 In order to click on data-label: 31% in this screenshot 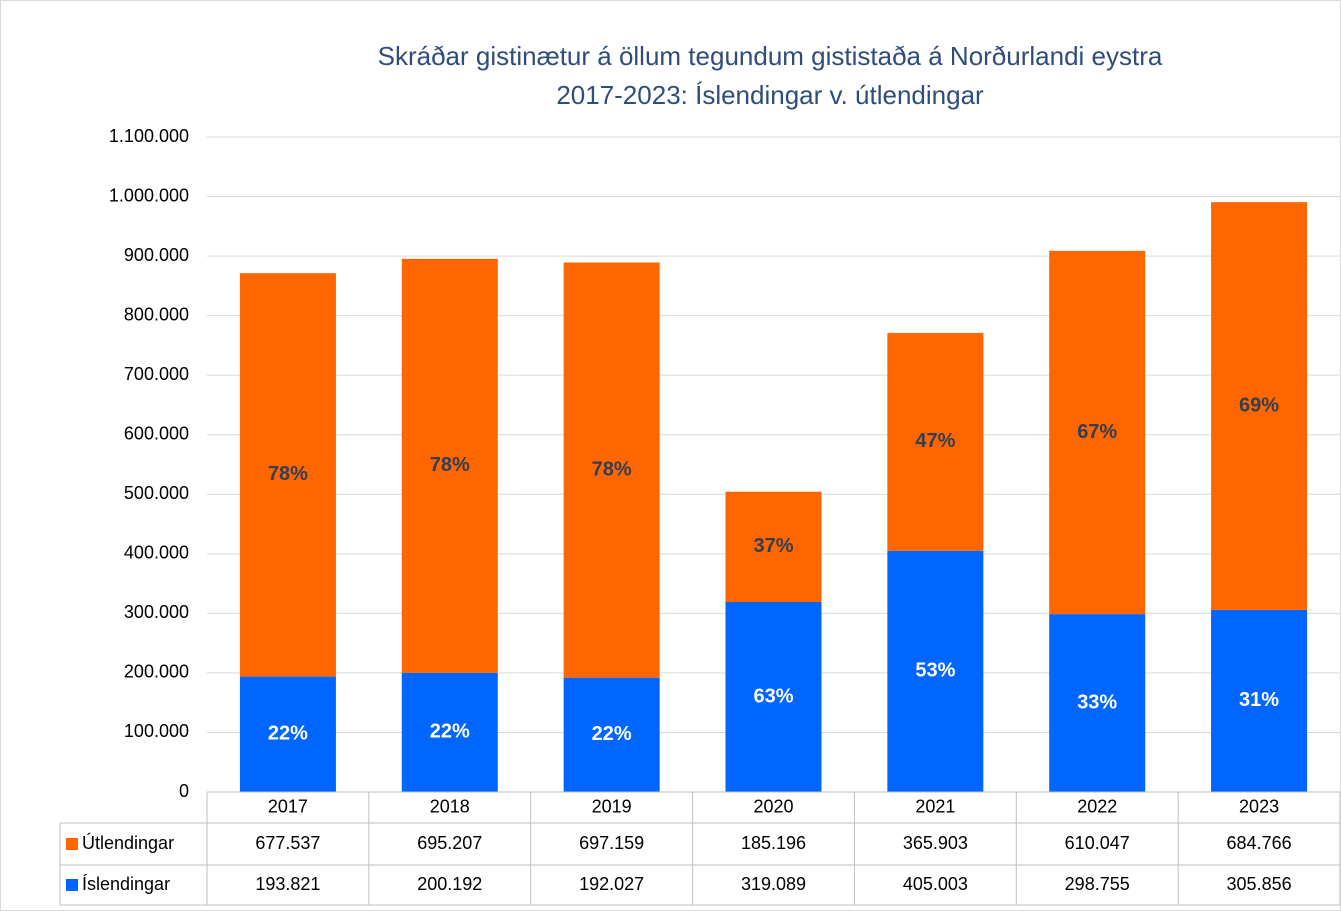, I will do `click(1259, 700)`.